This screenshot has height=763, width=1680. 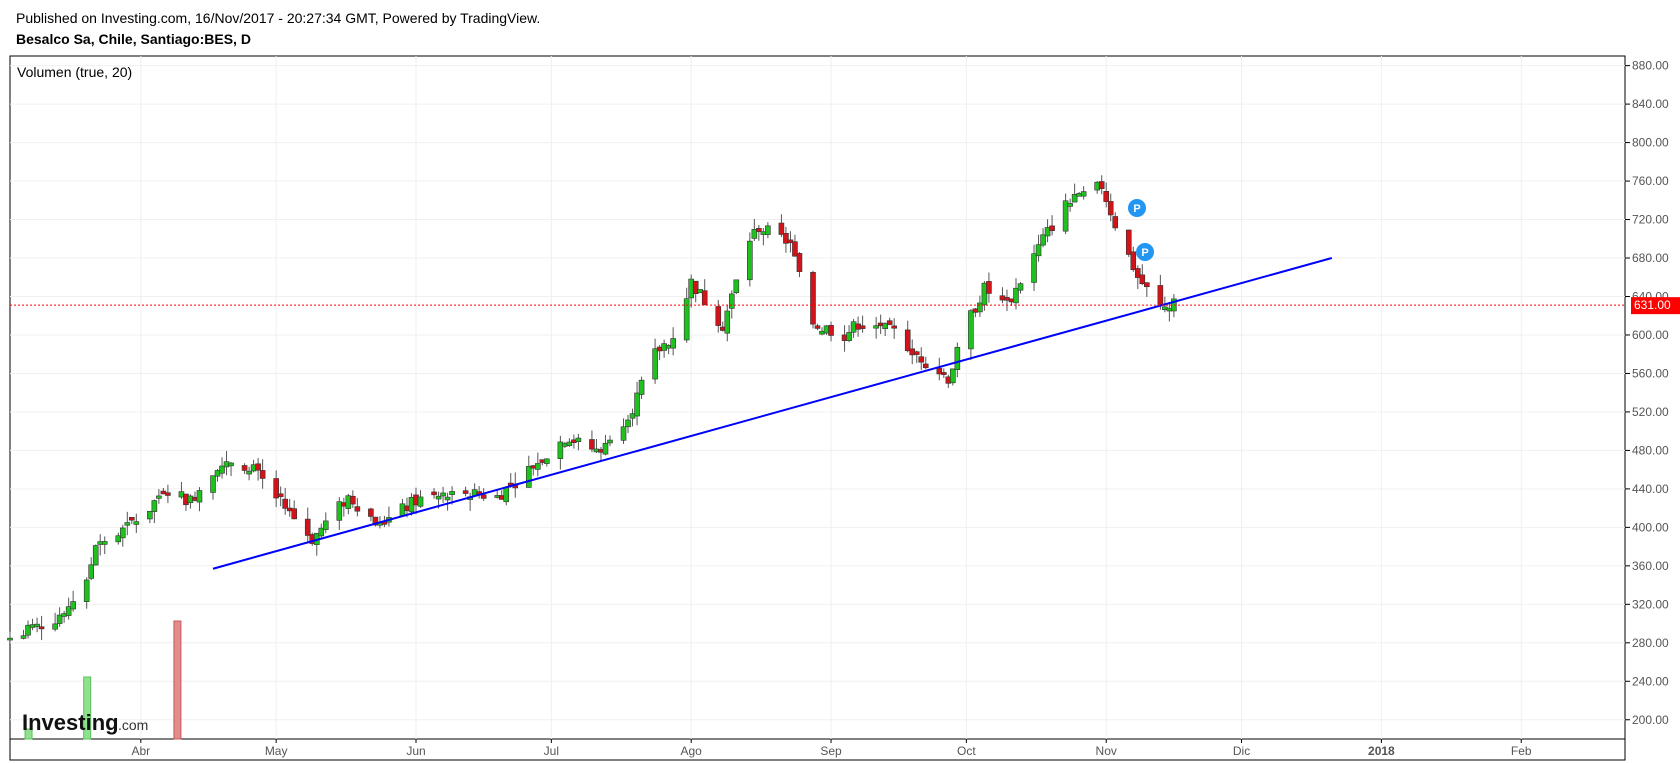 I want to click on price-tick-label: 280.00, so click(x=1650, y=643).